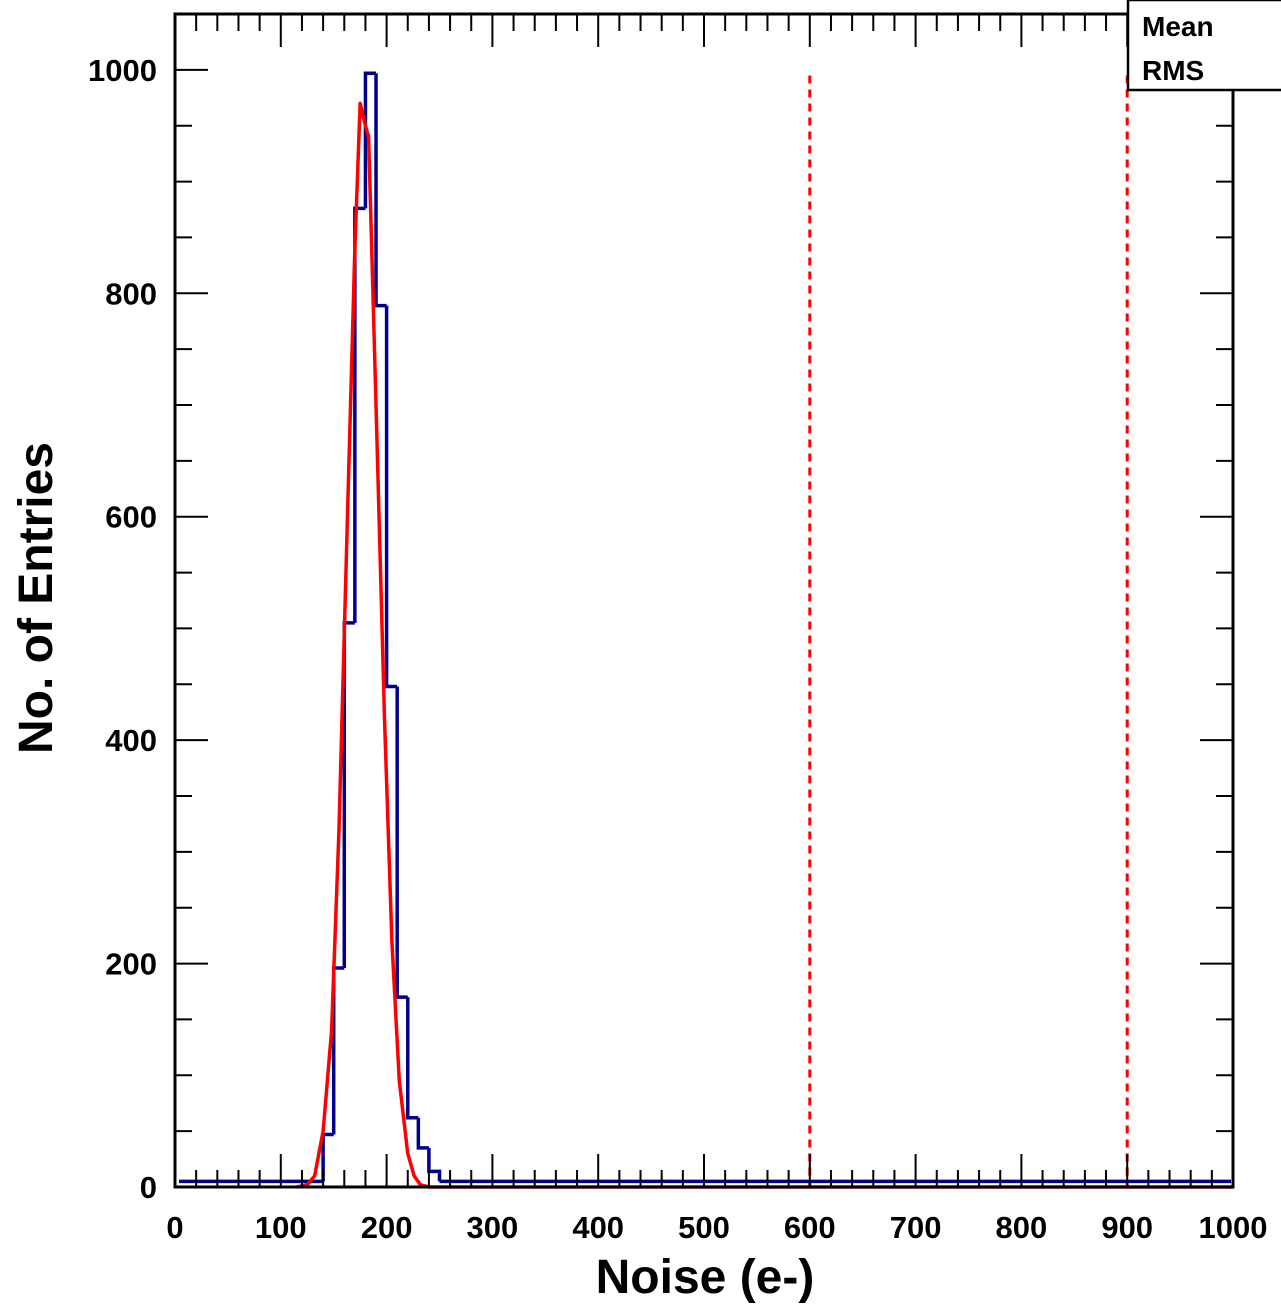 The image size is (1281, 1309). Describe the element at coordinates (1178, 26) in the screenshot. I see `stats-mean-label: Mean` at that location.